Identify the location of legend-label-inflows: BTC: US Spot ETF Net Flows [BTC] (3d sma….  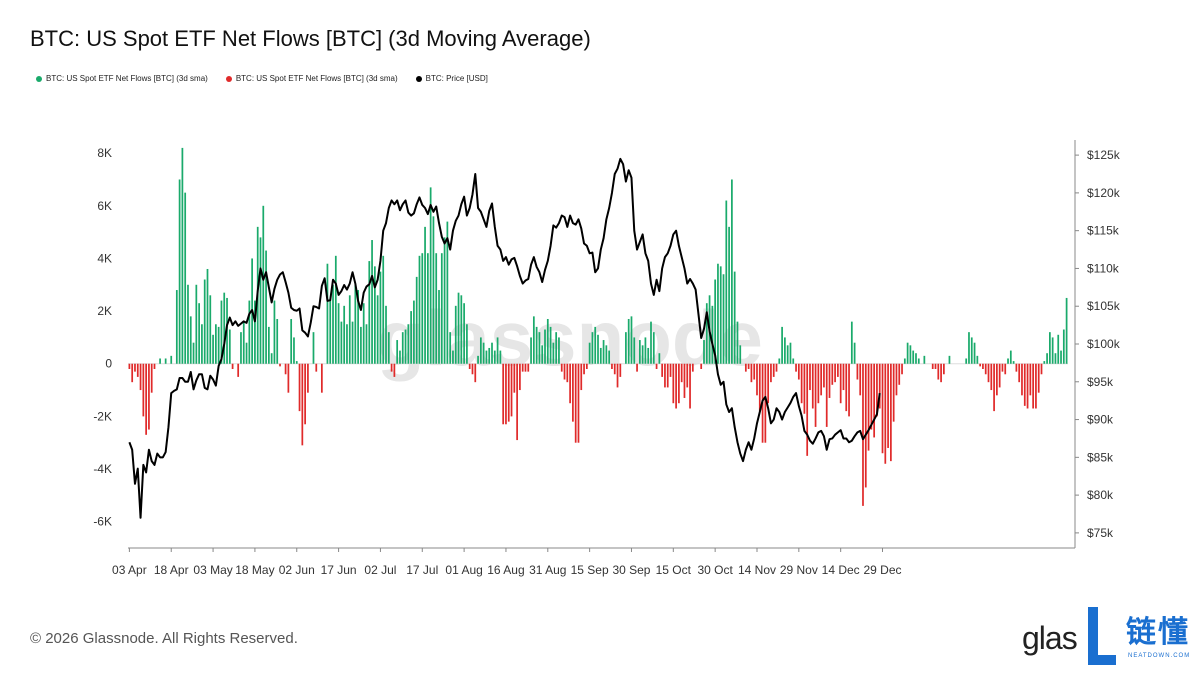
(127, 78).